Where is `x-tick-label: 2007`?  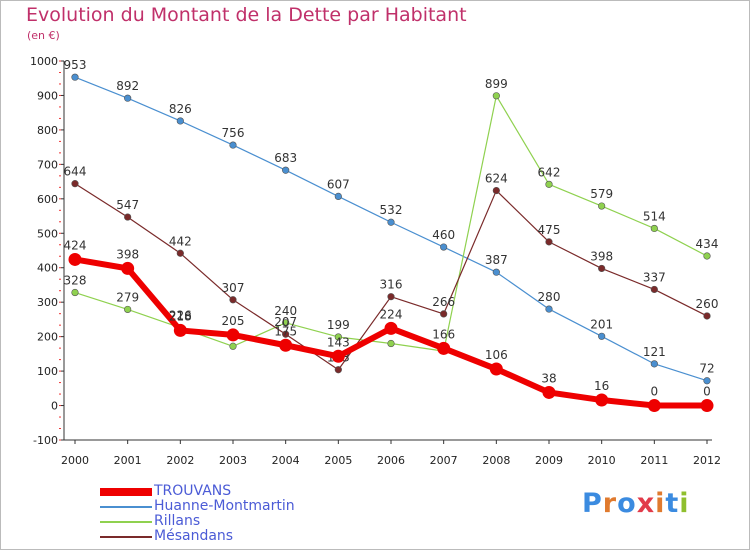 x-tick-label: 2007 is located at coordinates (444, 460).